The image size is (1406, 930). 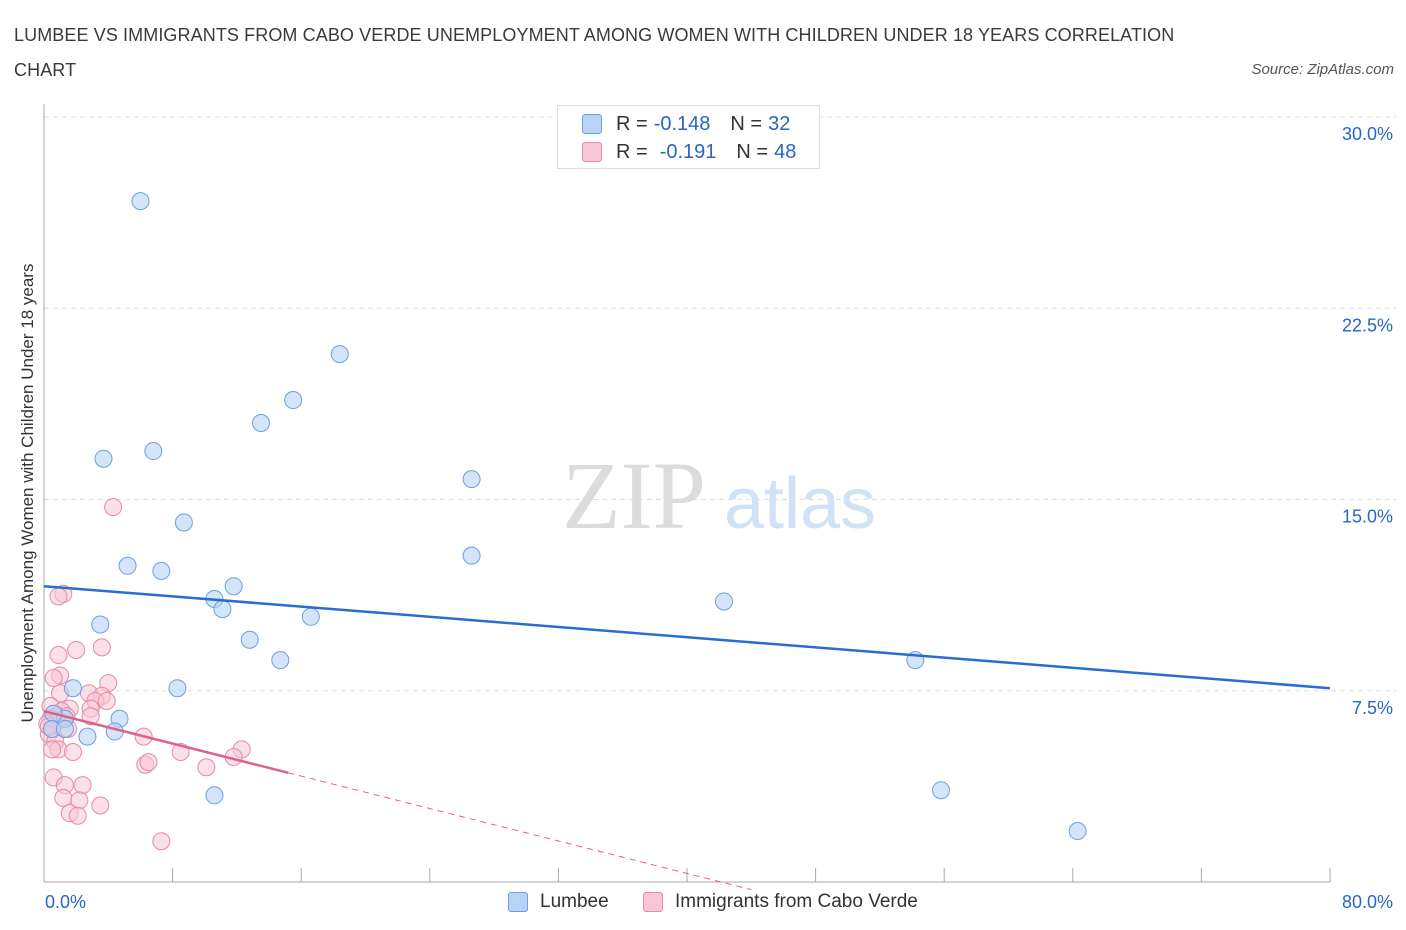 I want to click on legend-row-lumbee: R = -0.148 N = 32, so click(x=686, y=124).